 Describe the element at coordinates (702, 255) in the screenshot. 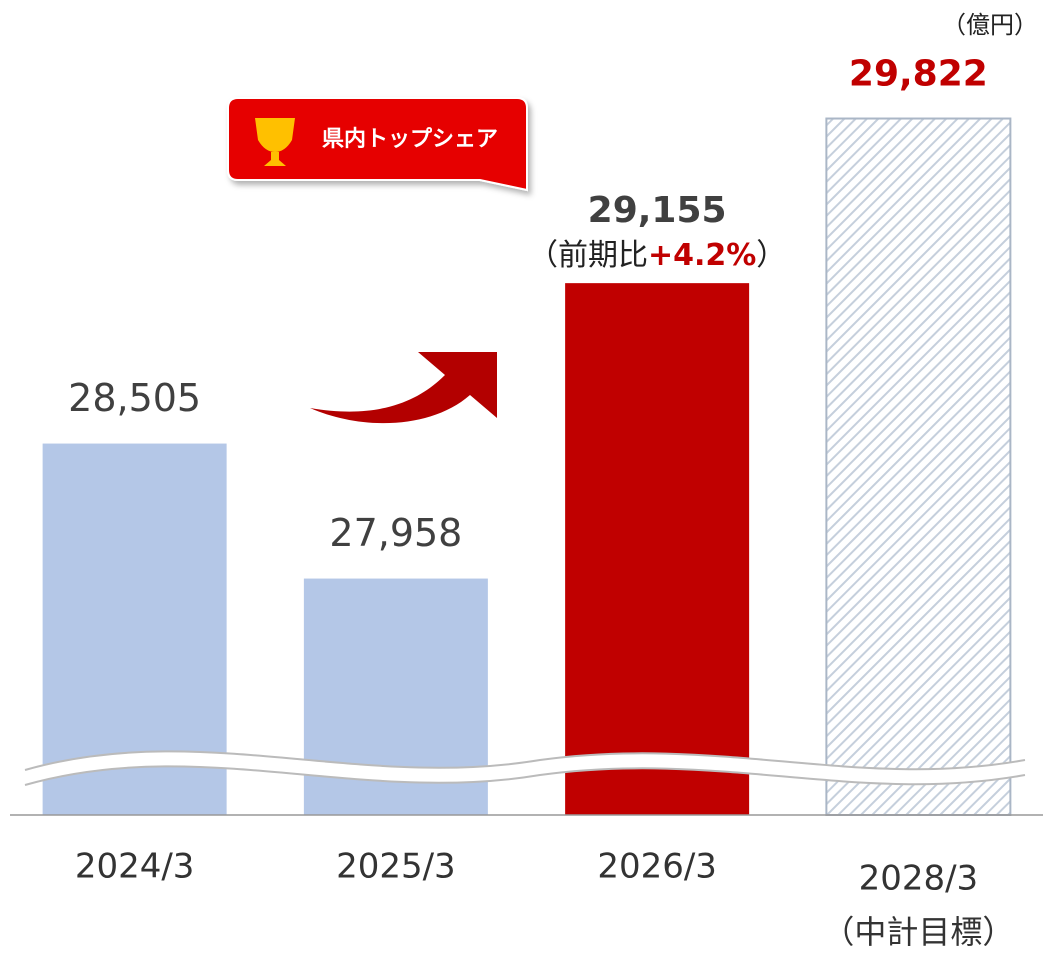

I see `change-note-value: +4.2%` at that location.